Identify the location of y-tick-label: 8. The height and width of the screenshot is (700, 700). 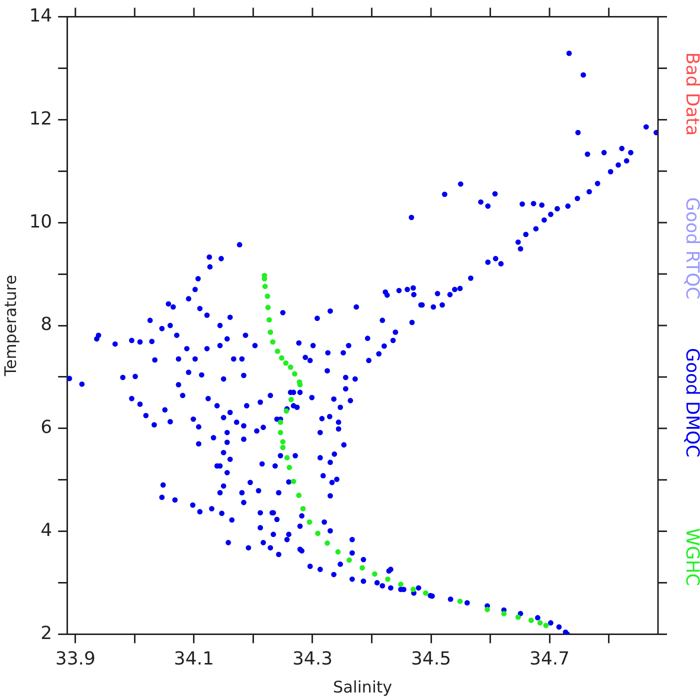
(46, 325).